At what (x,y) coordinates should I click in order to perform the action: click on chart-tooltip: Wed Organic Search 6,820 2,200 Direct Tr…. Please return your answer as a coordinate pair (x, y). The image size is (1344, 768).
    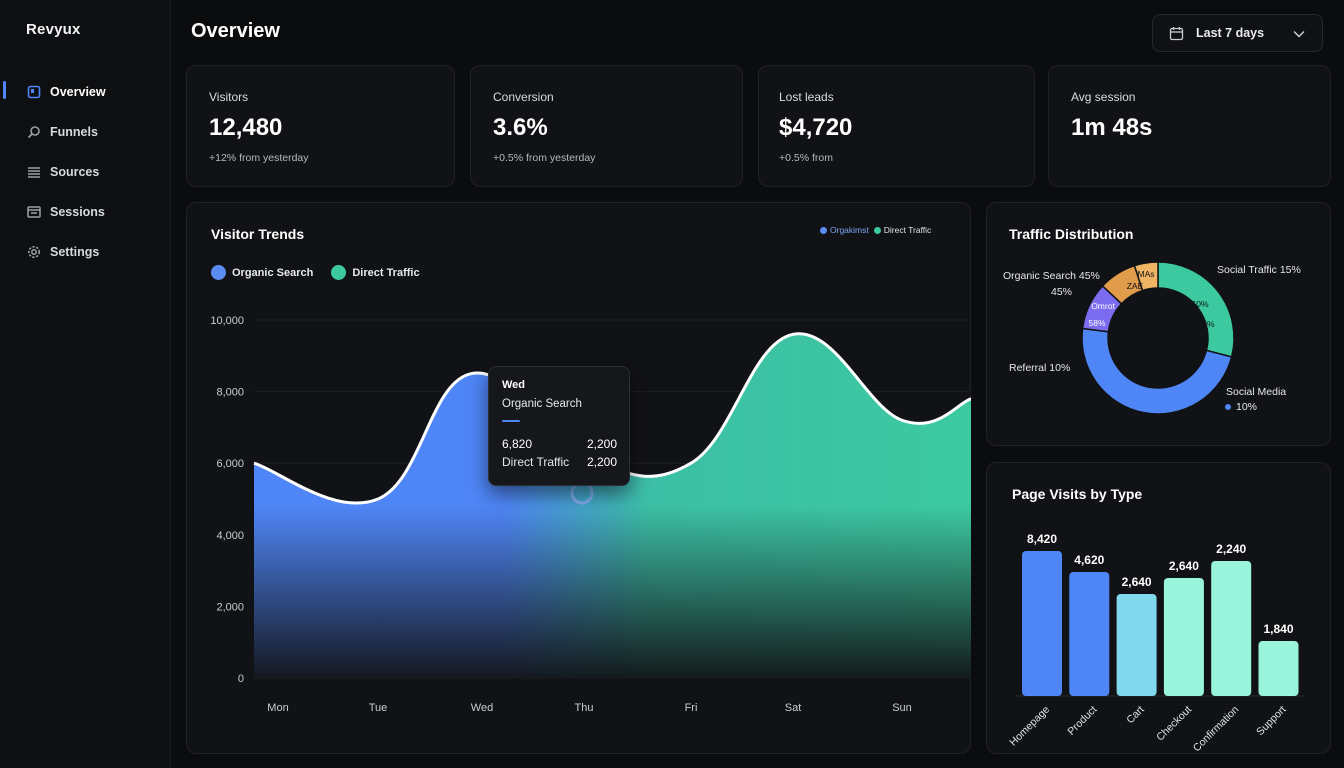
    Looking at the image, I should click on (559, 426).